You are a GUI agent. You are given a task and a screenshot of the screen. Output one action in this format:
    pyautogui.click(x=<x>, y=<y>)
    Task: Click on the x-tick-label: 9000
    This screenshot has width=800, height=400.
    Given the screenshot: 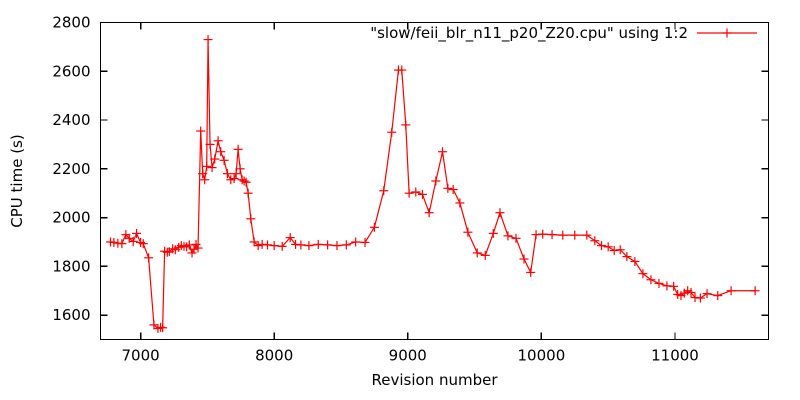 What is the action you would take?
    pyautogui.click(x=408, y=356)
    